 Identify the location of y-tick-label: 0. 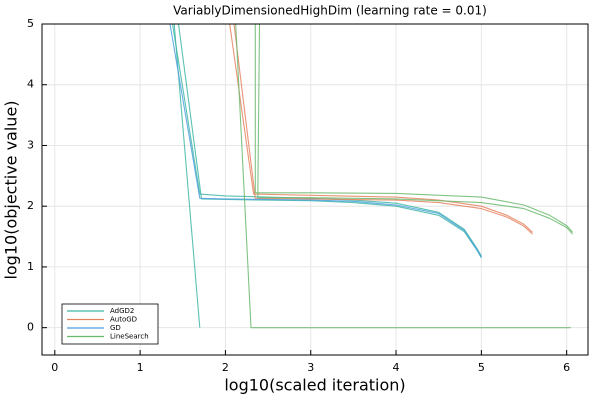
(30, 327).